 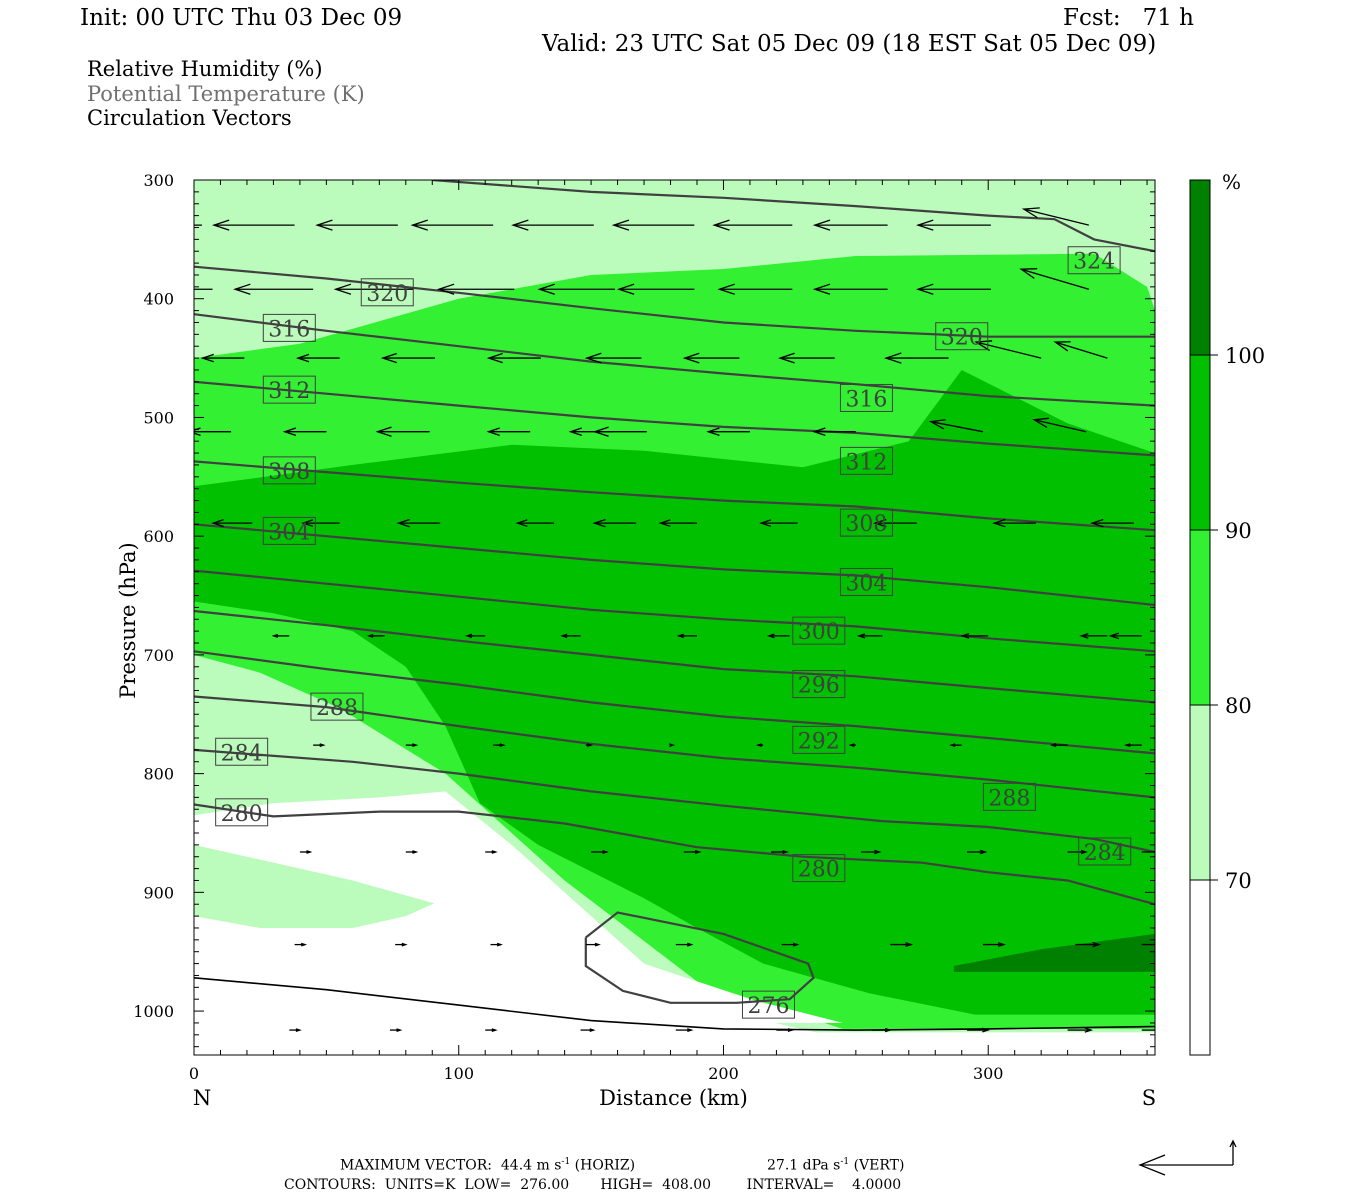 I want to click on svg-text: 324, so click(x=1094, y=262).